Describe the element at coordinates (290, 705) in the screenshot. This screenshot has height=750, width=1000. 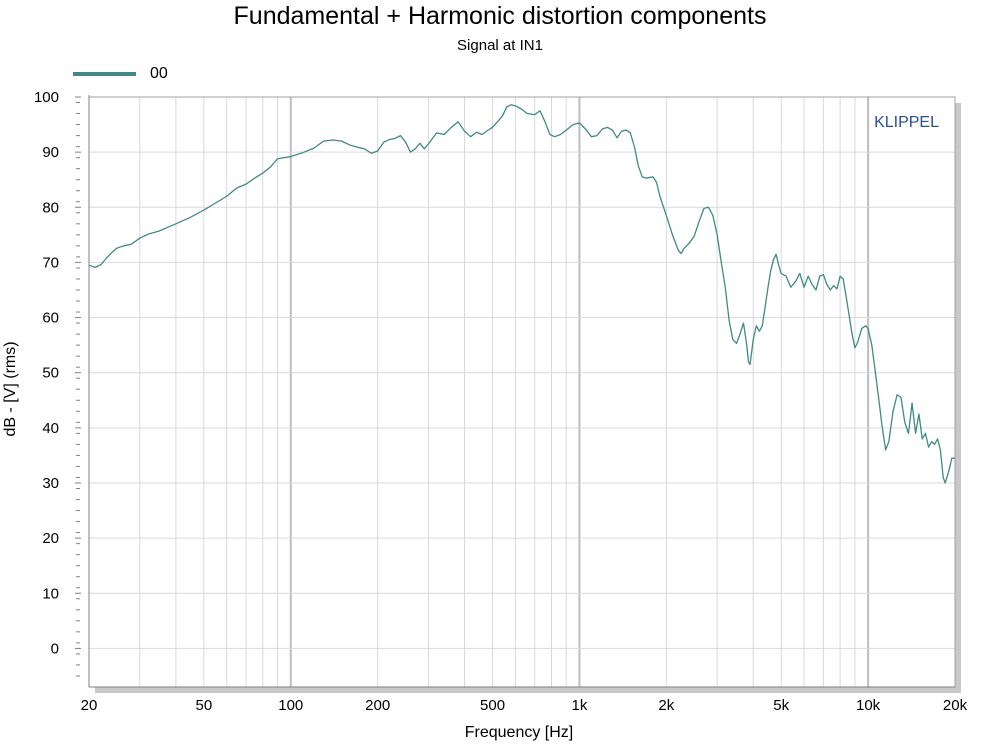
I see `x-tick-label: 100` at that location.